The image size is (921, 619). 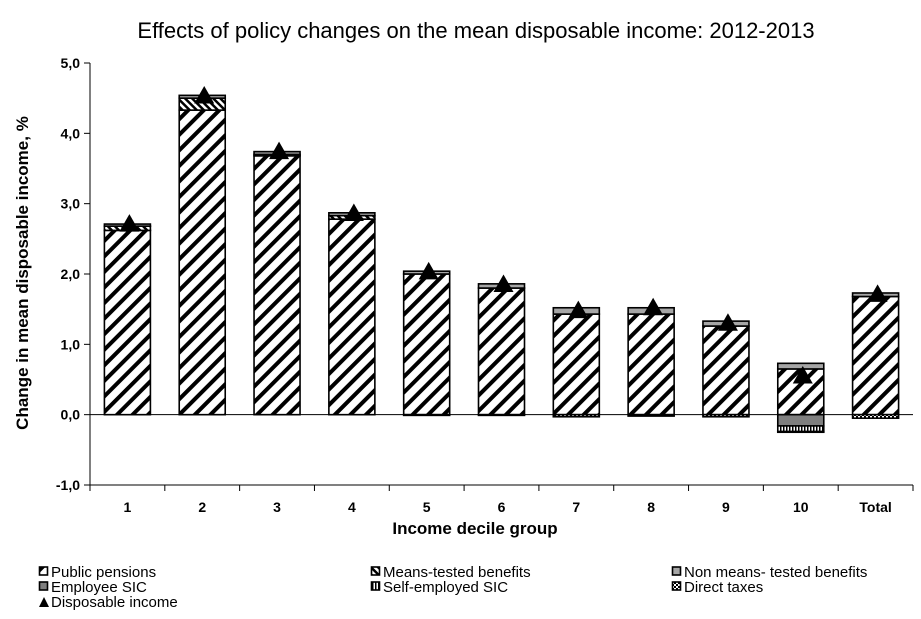 I want to click on y-tick-label: 0,0, so click(x=71, y=415).